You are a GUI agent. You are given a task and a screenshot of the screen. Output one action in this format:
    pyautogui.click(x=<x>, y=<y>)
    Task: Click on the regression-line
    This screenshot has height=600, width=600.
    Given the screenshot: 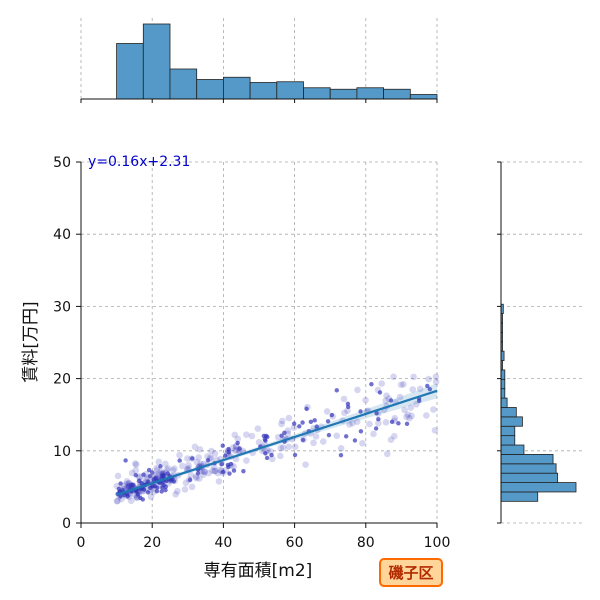 What is the action you would take?
    pyautogui.click(x=277, y=440)
    